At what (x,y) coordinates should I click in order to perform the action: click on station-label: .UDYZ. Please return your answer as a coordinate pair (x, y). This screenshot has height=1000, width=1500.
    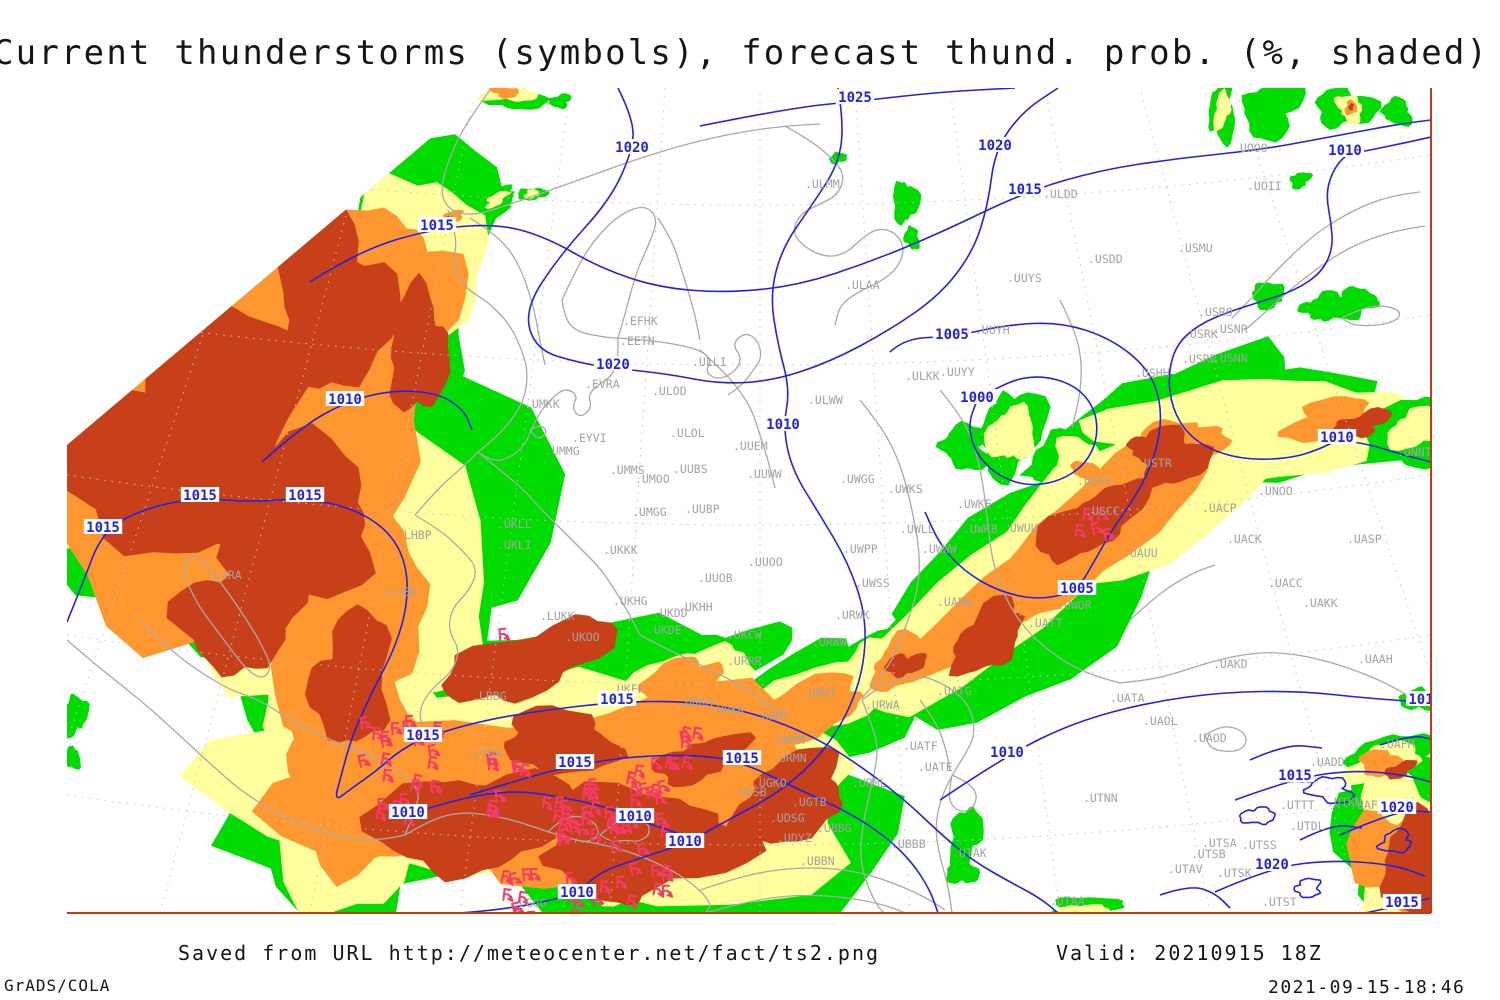
    Looking at the image, I should click on (794, 838).